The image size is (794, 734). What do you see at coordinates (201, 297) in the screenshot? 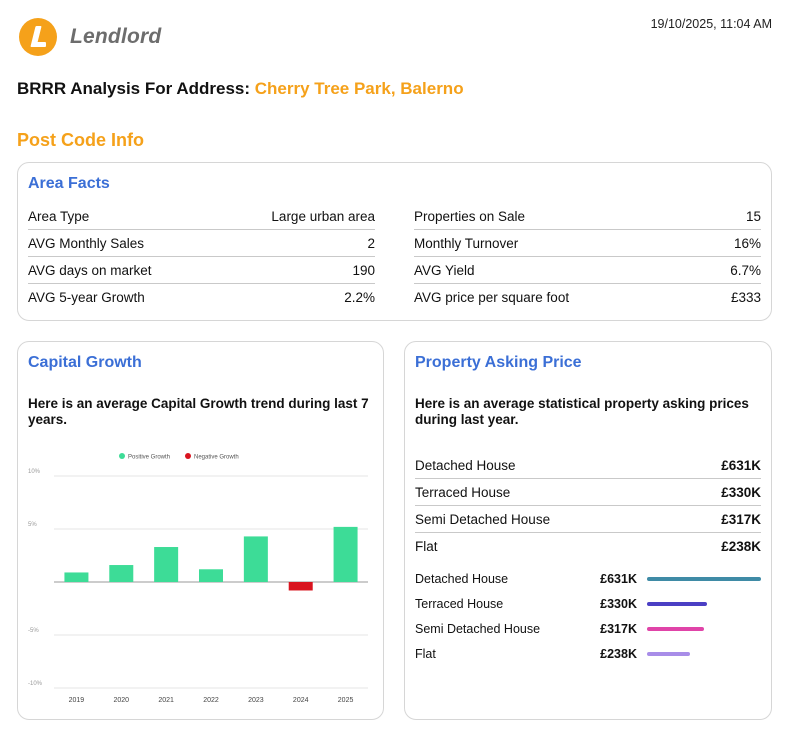
I see `fact-row: AVG 5-year Growth 2.2%` at bounding box center [201, 297].